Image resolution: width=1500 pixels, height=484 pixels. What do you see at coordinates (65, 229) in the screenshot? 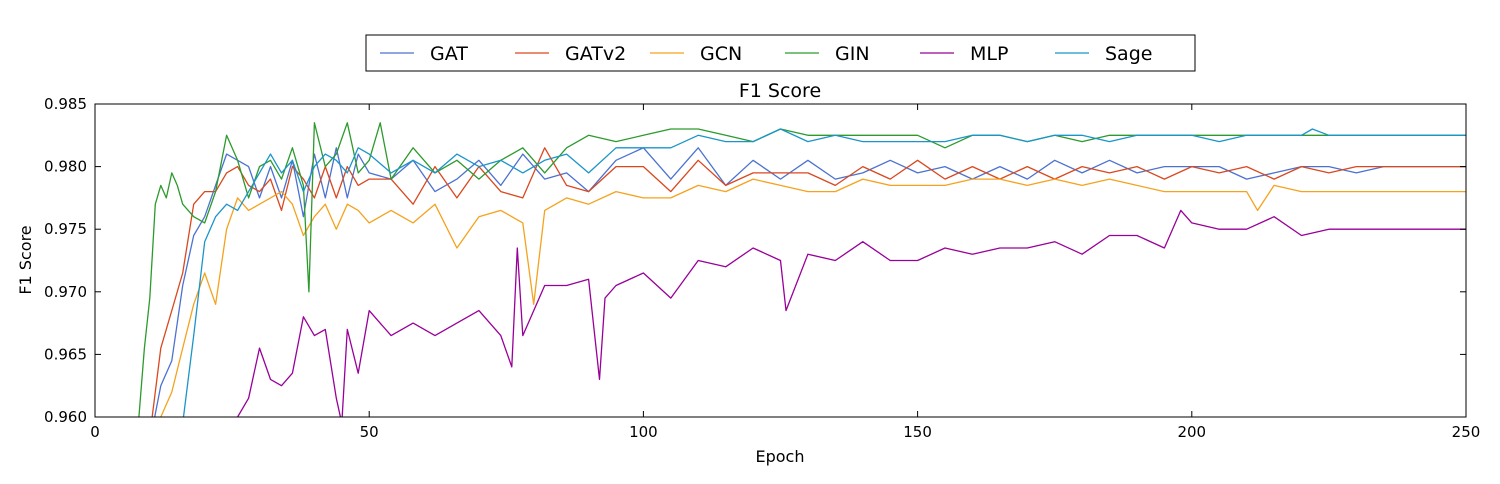
I see `y-tick-label: 0.975` at bounding box center [65, 229].